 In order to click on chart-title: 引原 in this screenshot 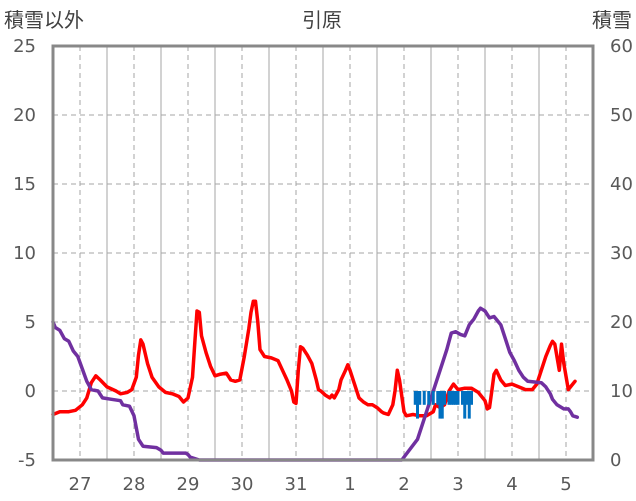, I will do `click(322, 20)`.